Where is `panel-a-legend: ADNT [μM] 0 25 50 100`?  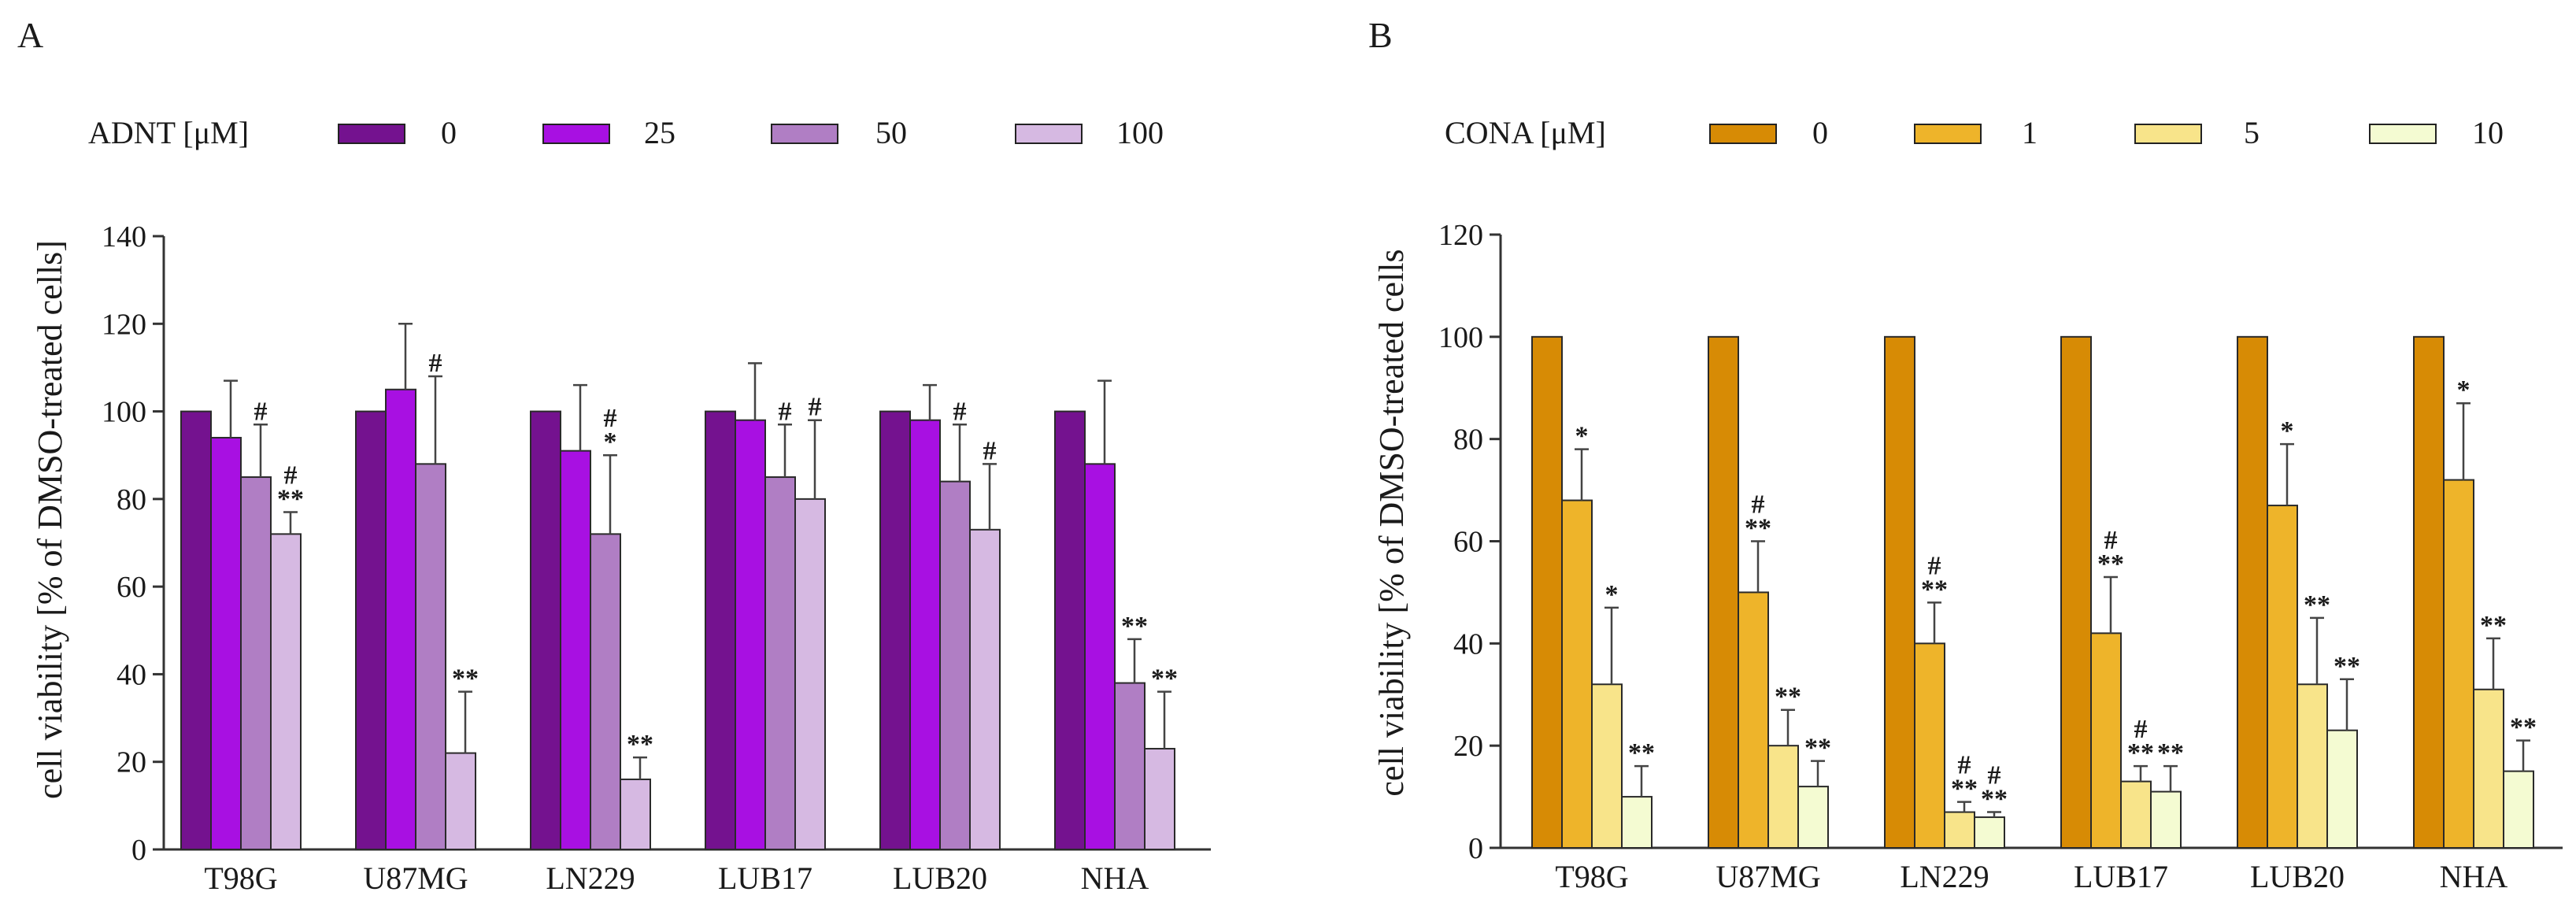 panel-a-legend: ADNT [μM] 0 25 50 100 is located at coordinates (626, 132).